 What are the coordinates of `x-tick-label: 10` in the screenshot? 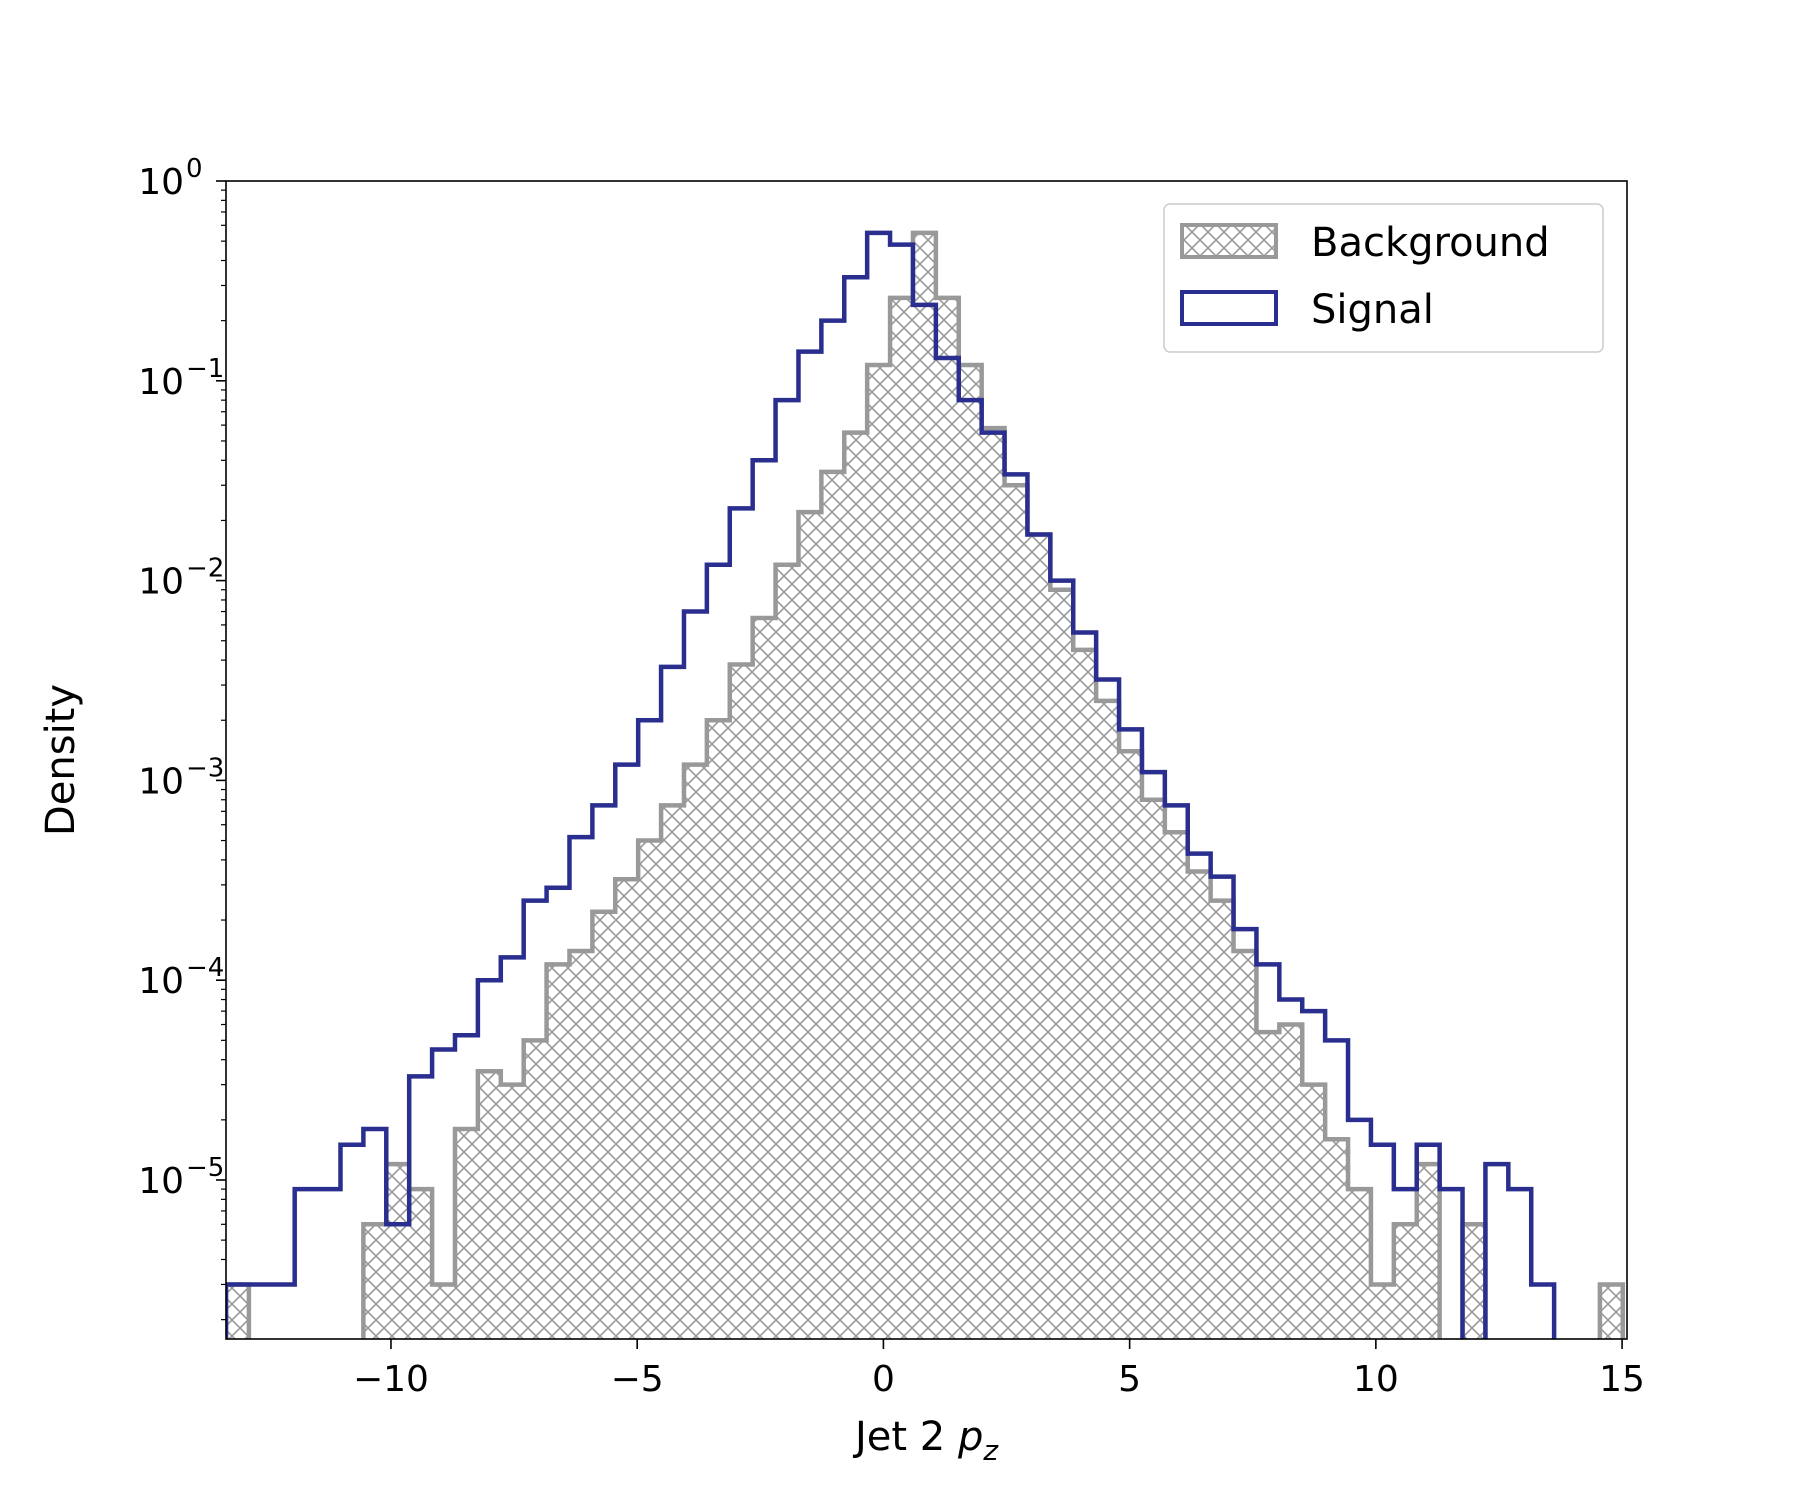 It's located at (1376, 1379).